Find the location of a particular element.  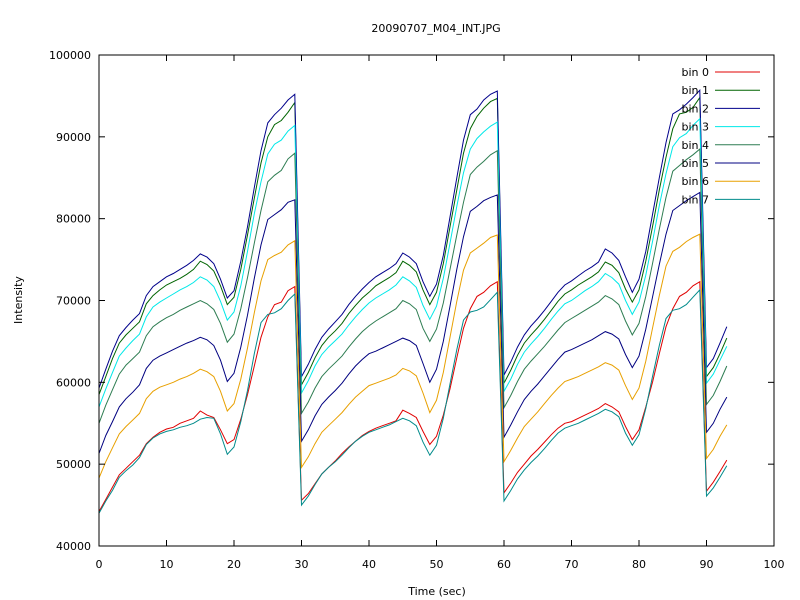

legend: bin 0 bin 1 bin 2 bin 3 bin 4 bin 5 bin 6 bin 7 is located at coordinates (720, 136).